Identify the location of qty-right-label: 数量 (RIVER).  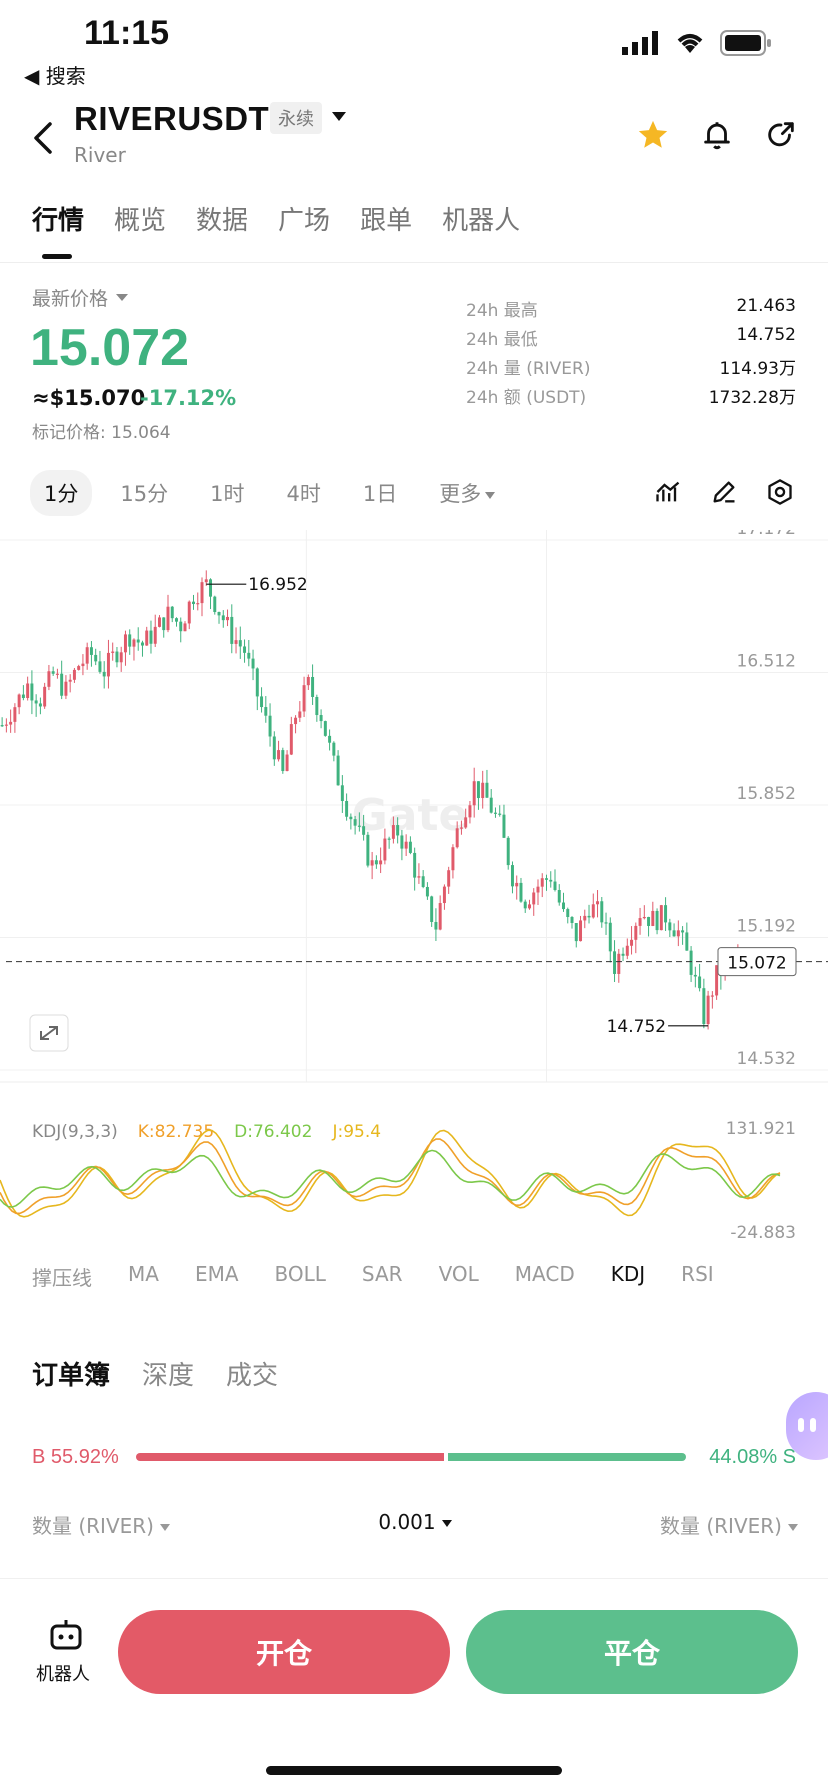
(721, 1526).